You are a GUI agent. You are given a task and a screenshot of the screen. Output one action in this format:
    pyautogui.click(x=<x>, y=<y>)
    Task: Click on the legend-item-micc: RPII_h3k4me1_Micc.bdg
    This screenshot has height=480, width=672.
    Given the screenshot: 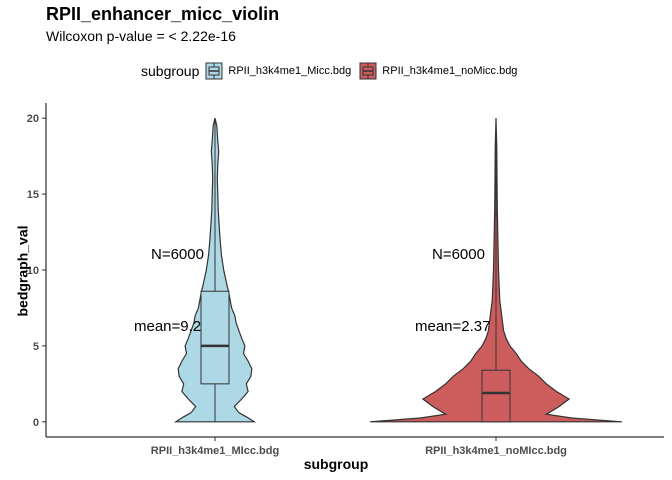 What is the action you would take?
    pyautogui.click(x=278, y=71)
    